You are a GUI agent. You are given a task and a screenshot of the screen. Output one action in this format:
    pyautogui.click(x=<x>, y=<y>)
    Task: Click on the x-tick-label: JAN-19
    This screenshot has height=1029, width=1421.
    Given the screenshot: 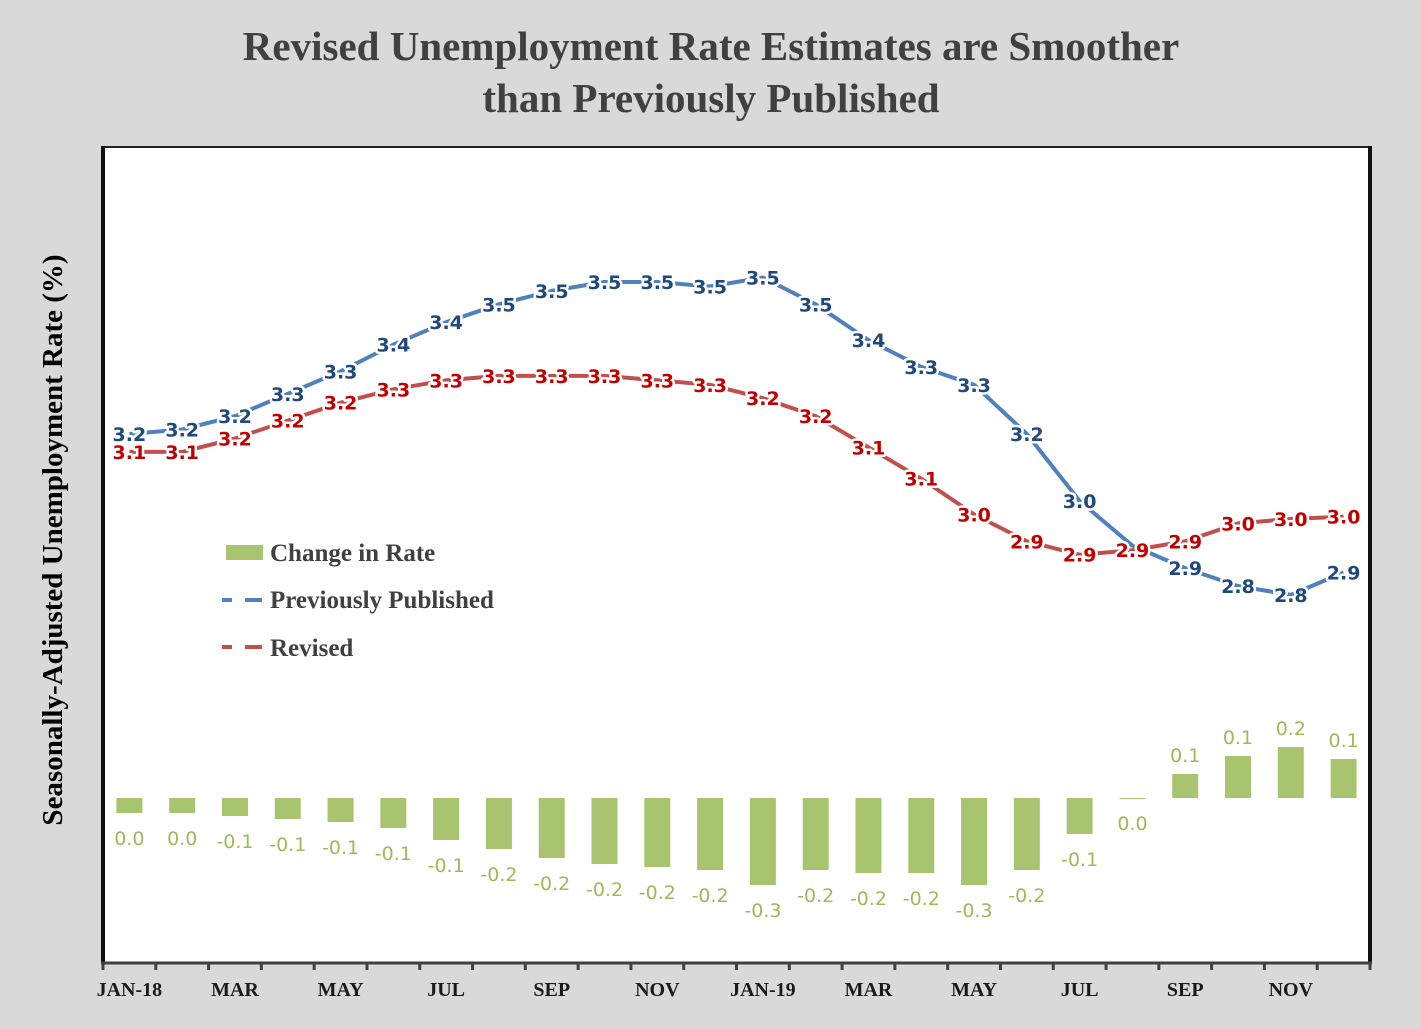 What is the action you would take?
    pyautogui.click(x=763, y=990)
    